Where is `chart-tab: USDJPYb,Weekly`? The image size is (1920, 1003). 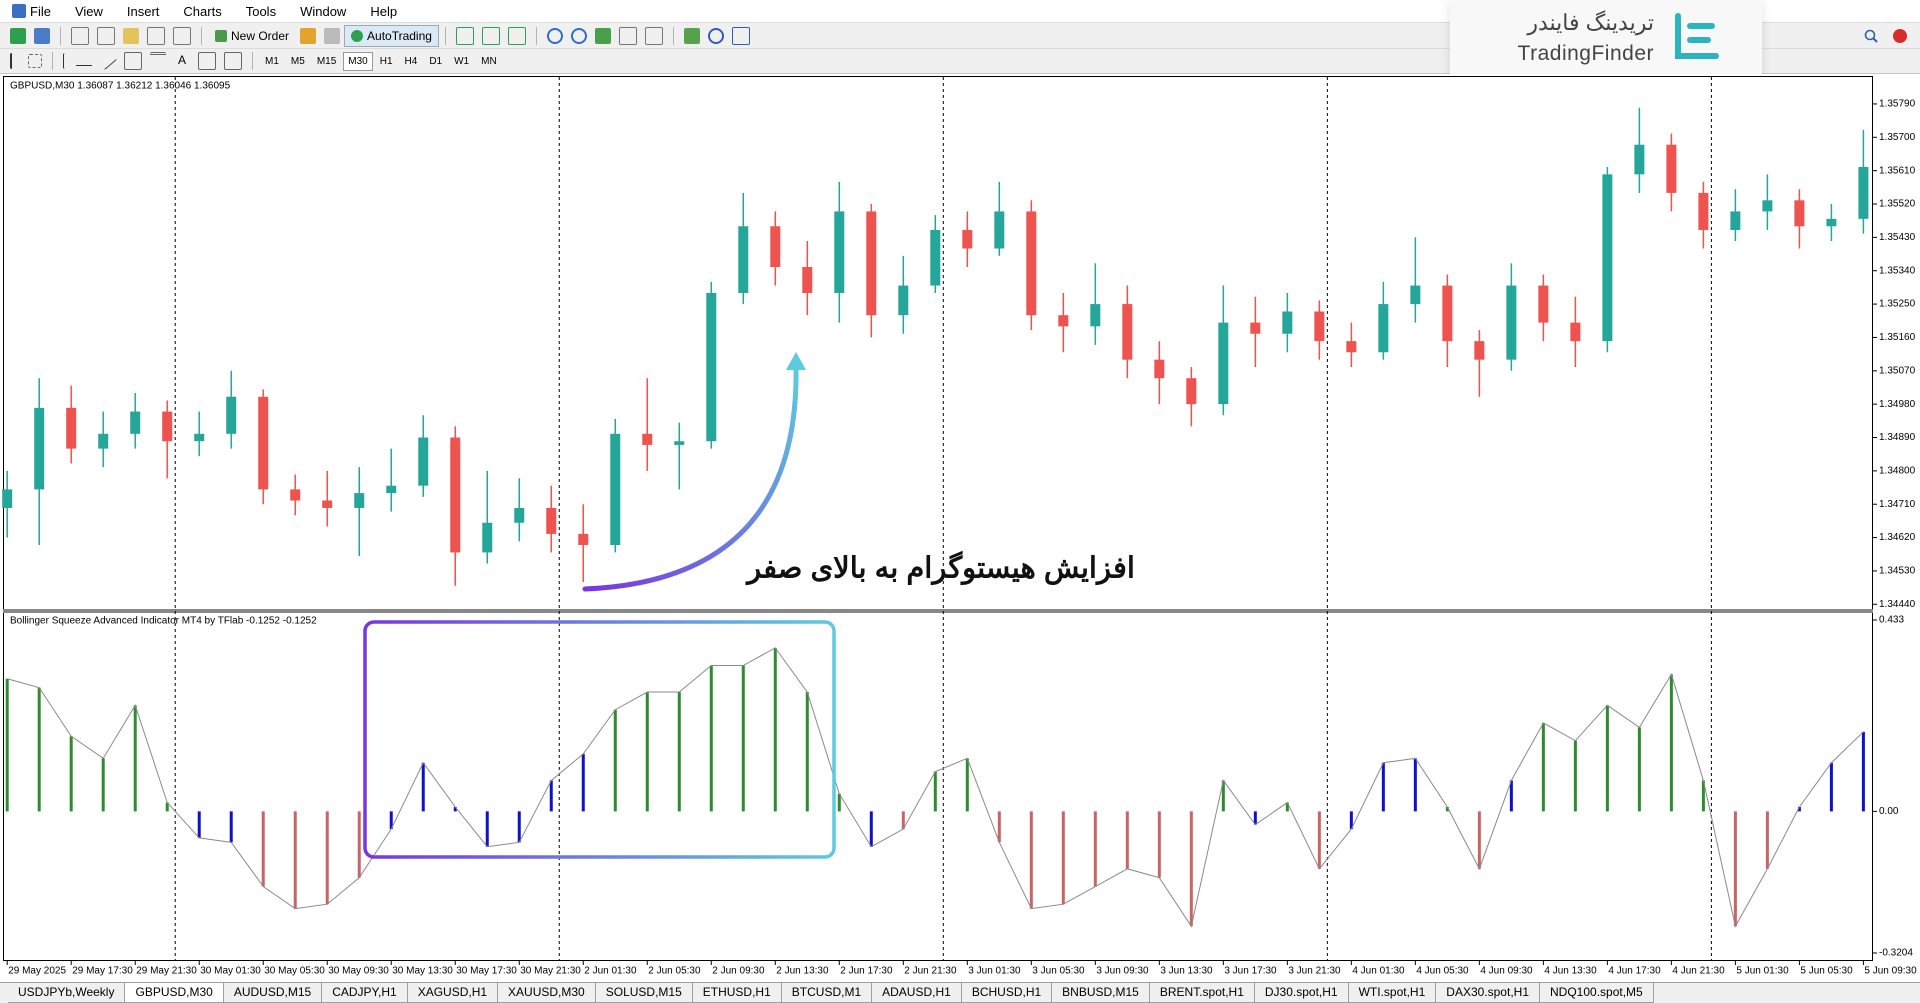
chart-tab: USDJPYb,Weekly is located at coordinates (67, 993).